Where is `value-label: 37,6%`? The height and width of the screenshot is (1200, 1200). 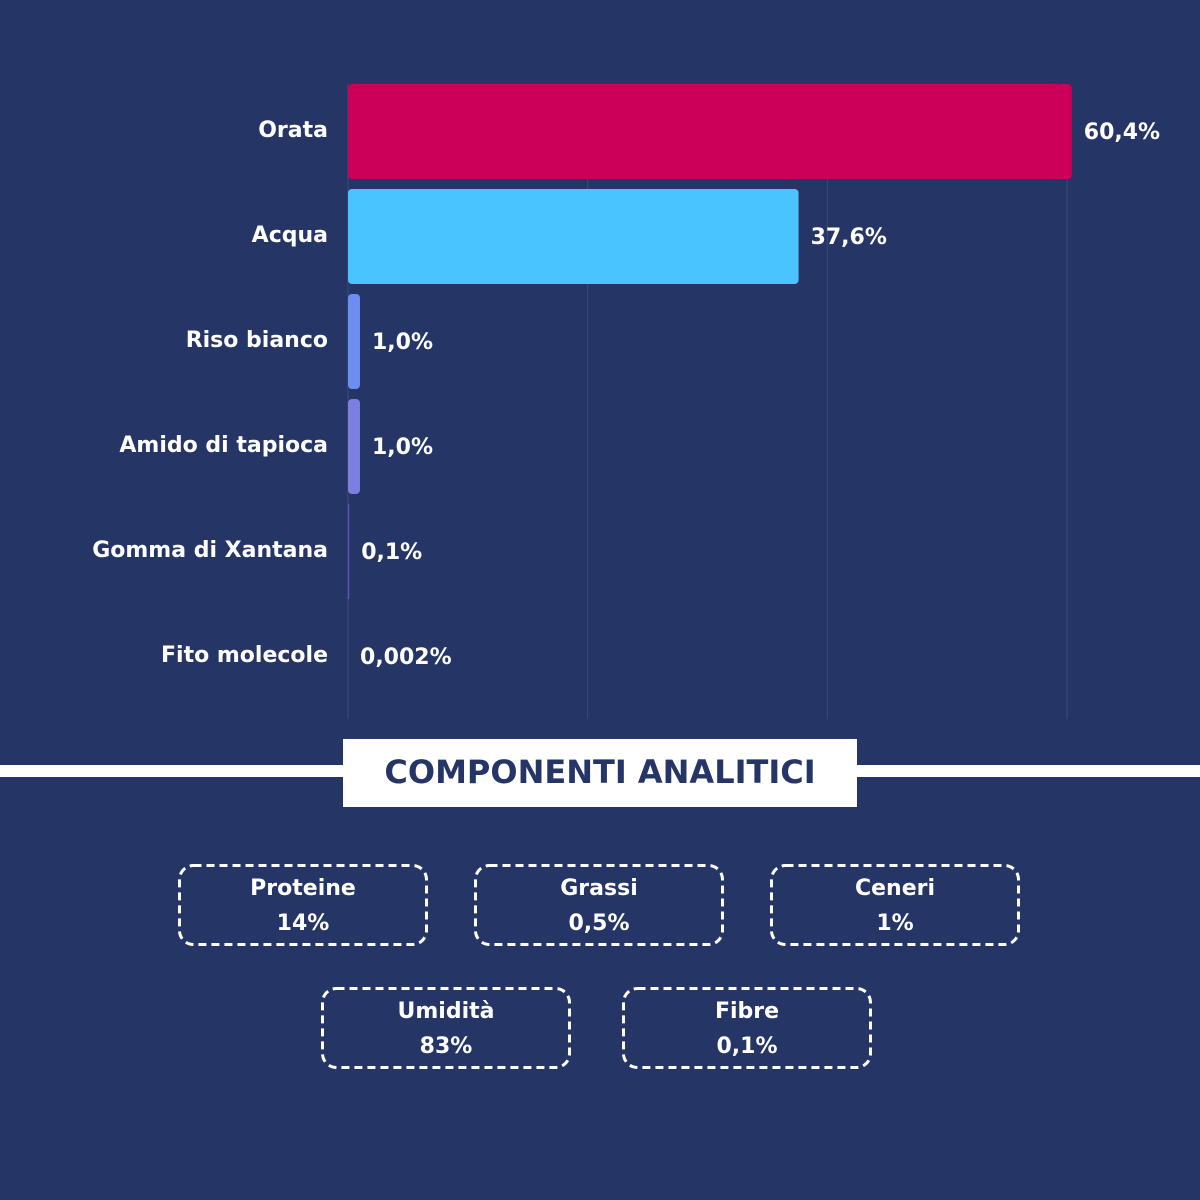 value-label: 37,6% is located at coordinates (849, 237).